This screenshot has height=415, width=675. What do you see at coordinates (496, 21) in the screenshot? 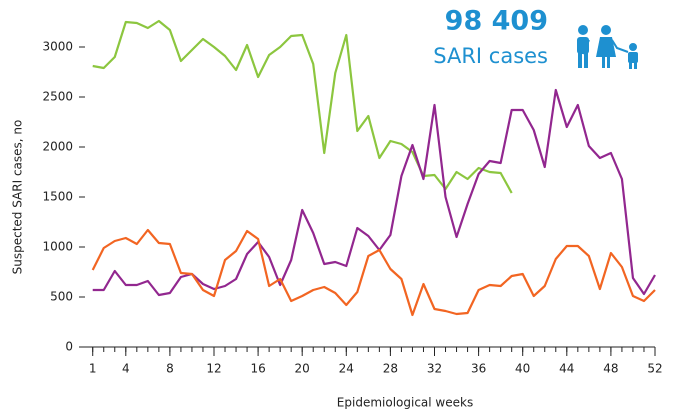
I see `total-annotation: 98 409` at bounding box center [496, 21].